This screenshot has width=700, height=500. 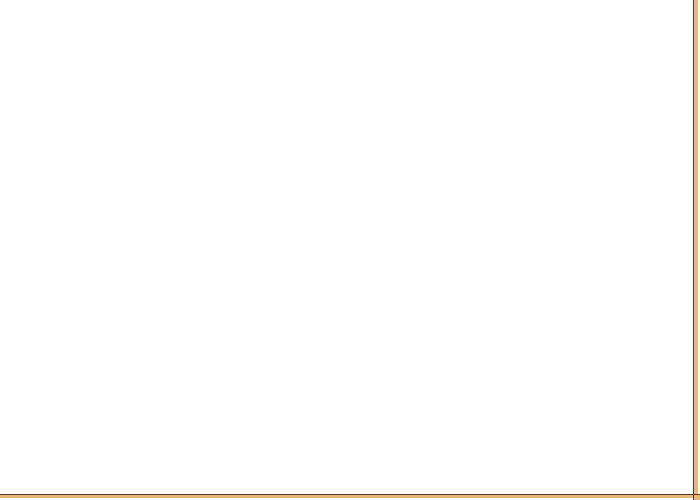 I want to click on window-frame-bottom-edge, so click(x=350, y=497).